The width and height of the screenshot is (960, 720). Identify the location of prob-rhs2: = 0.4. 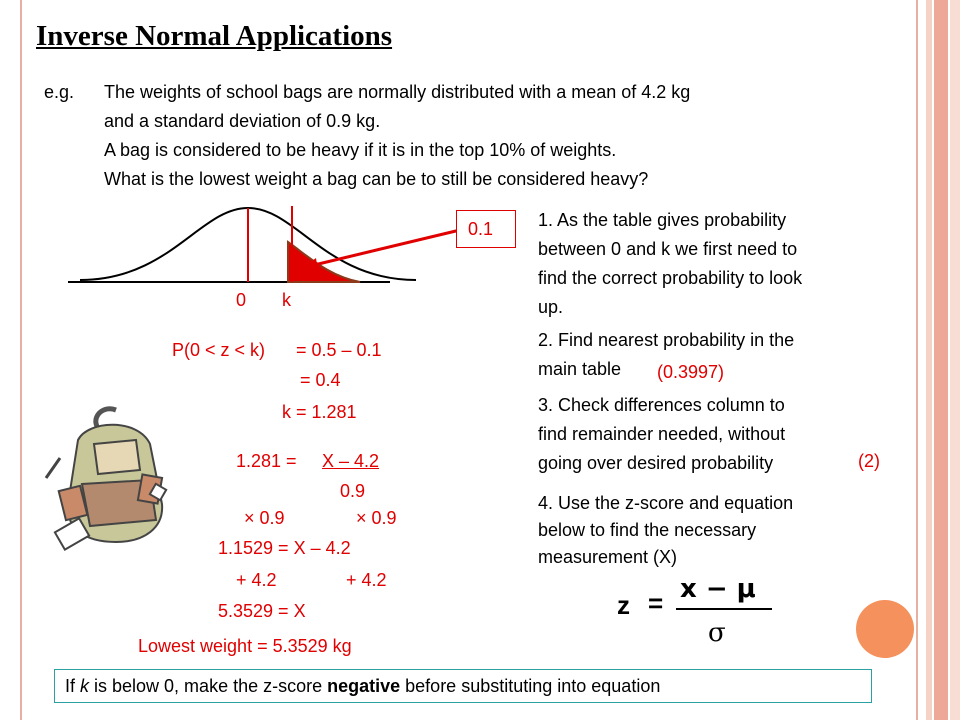
(320, 380).